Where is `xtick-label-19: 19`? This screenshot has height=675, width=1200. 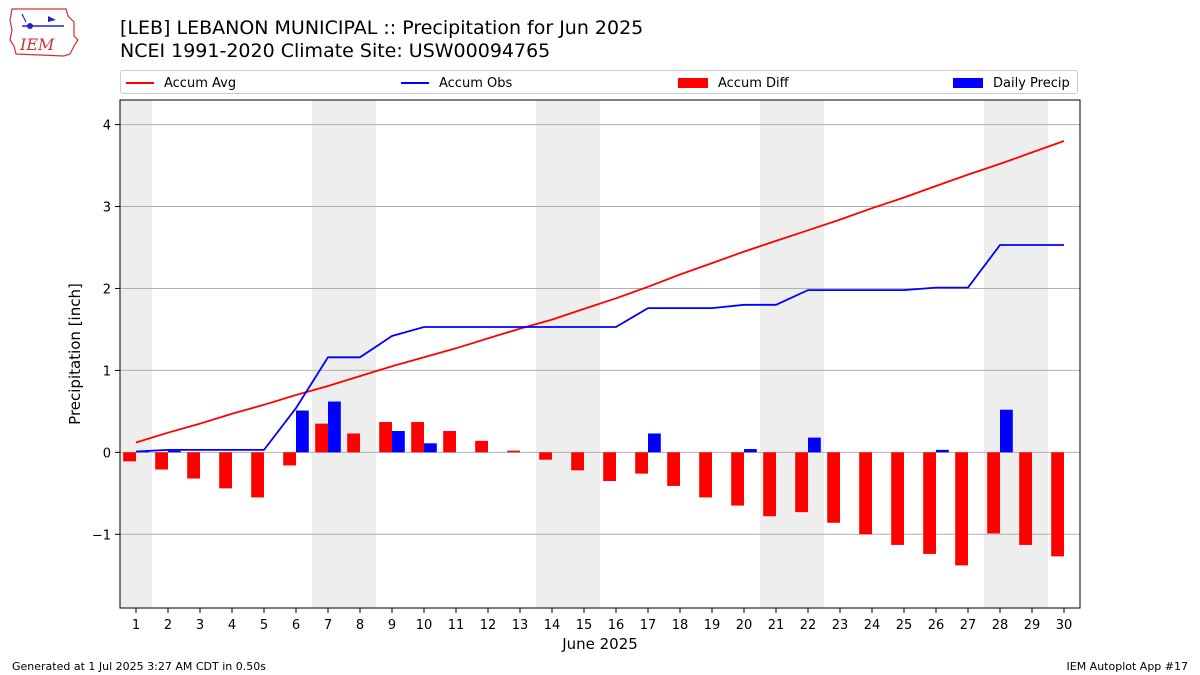
xtick-label-19: 19 is located at coordinates (712, 625).